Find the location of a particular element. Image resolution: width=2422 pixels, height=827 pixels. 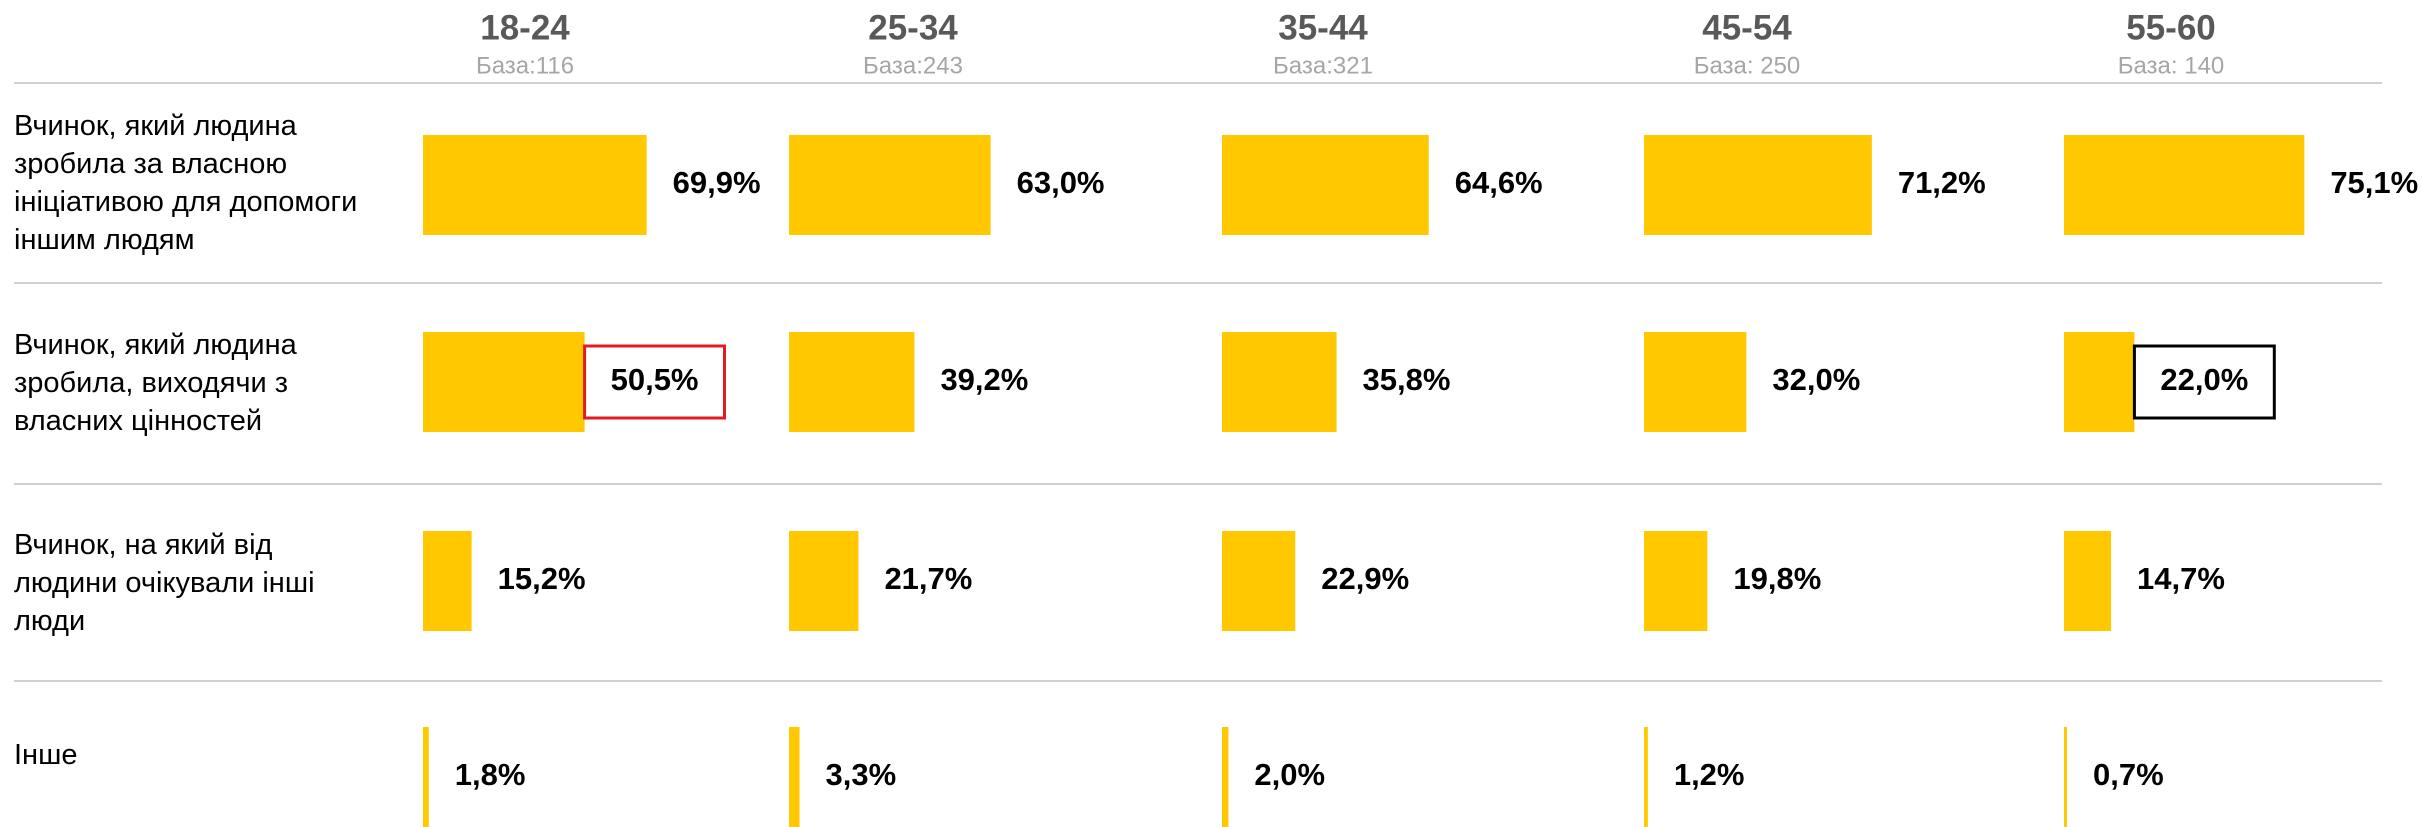

value-label: 63,0% is located at coordinates (1061, 182).